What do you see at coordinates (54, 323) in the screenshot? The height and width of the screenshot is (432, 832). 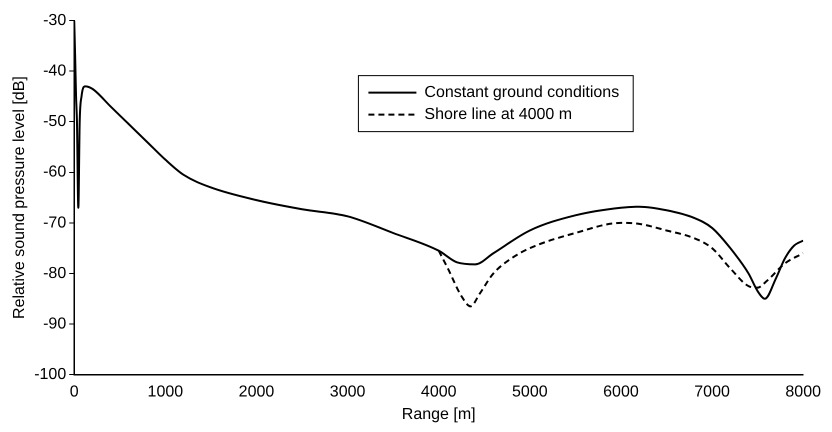 I see `y-tick-label: -90` at bounding box center [54, 323].